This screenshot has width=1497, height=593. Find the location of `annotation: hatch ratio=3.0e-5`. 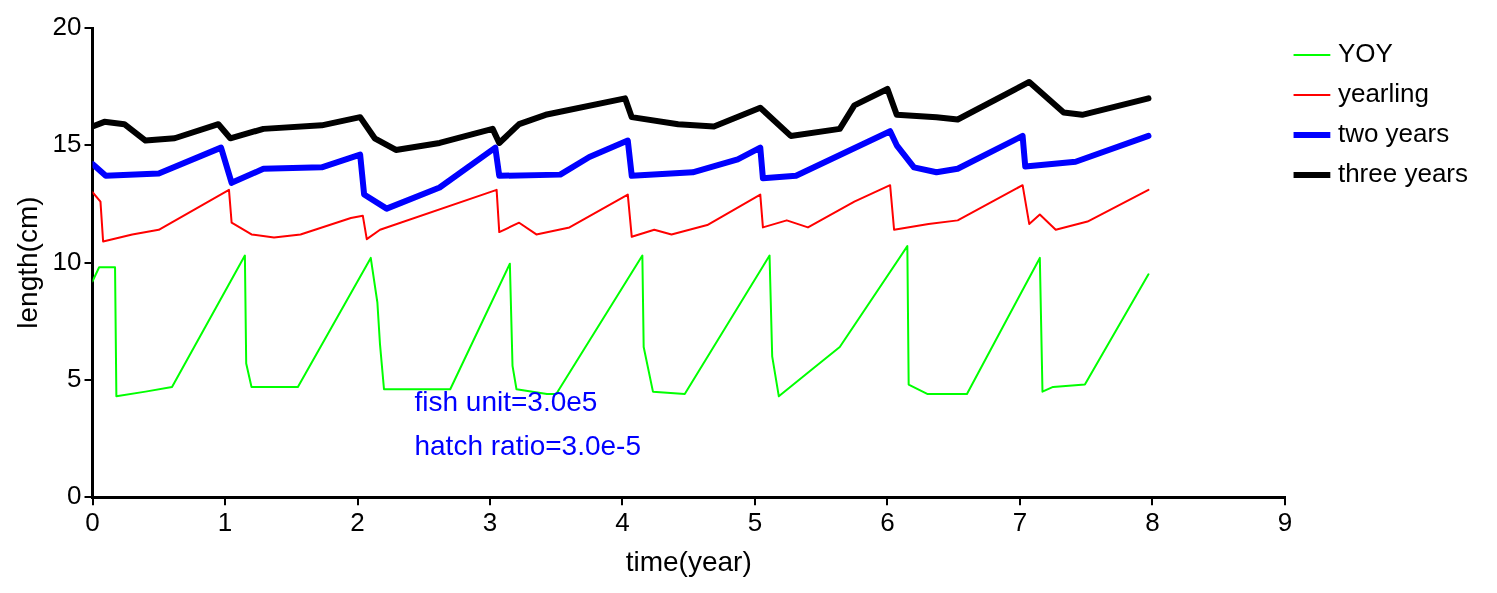

annotation: hatch ratio=3.0e-5 is located at coordinates (527, 446).